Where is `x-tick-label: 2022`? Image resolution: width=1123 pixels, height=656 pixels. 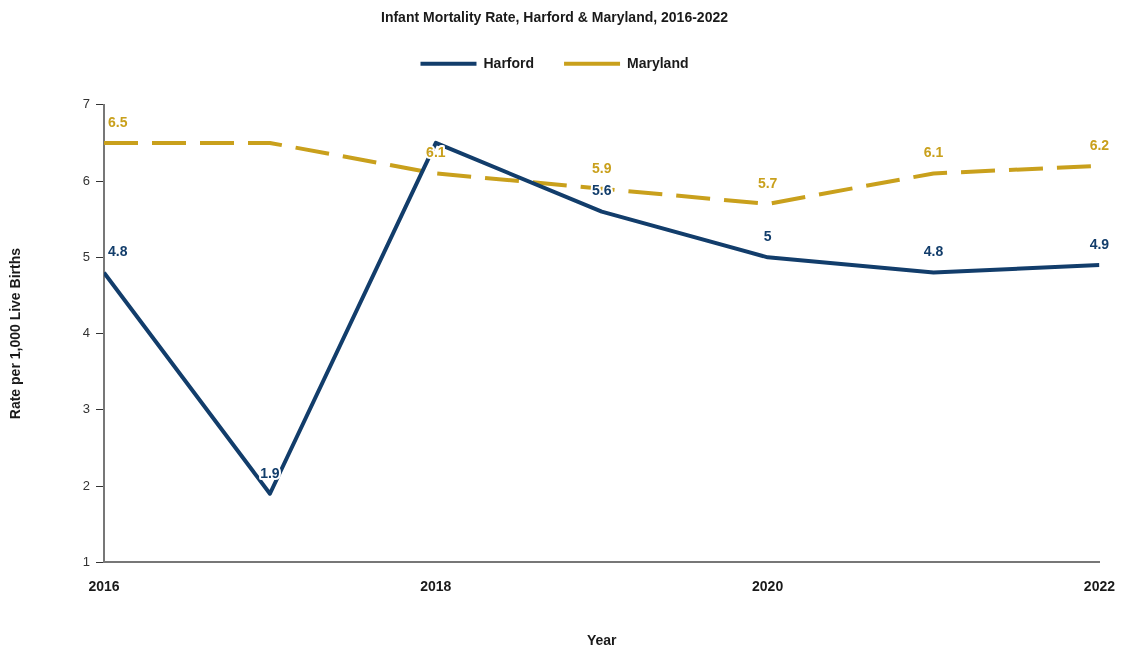
x-tick-label: 2022 is located at coordinates (1099, 585).